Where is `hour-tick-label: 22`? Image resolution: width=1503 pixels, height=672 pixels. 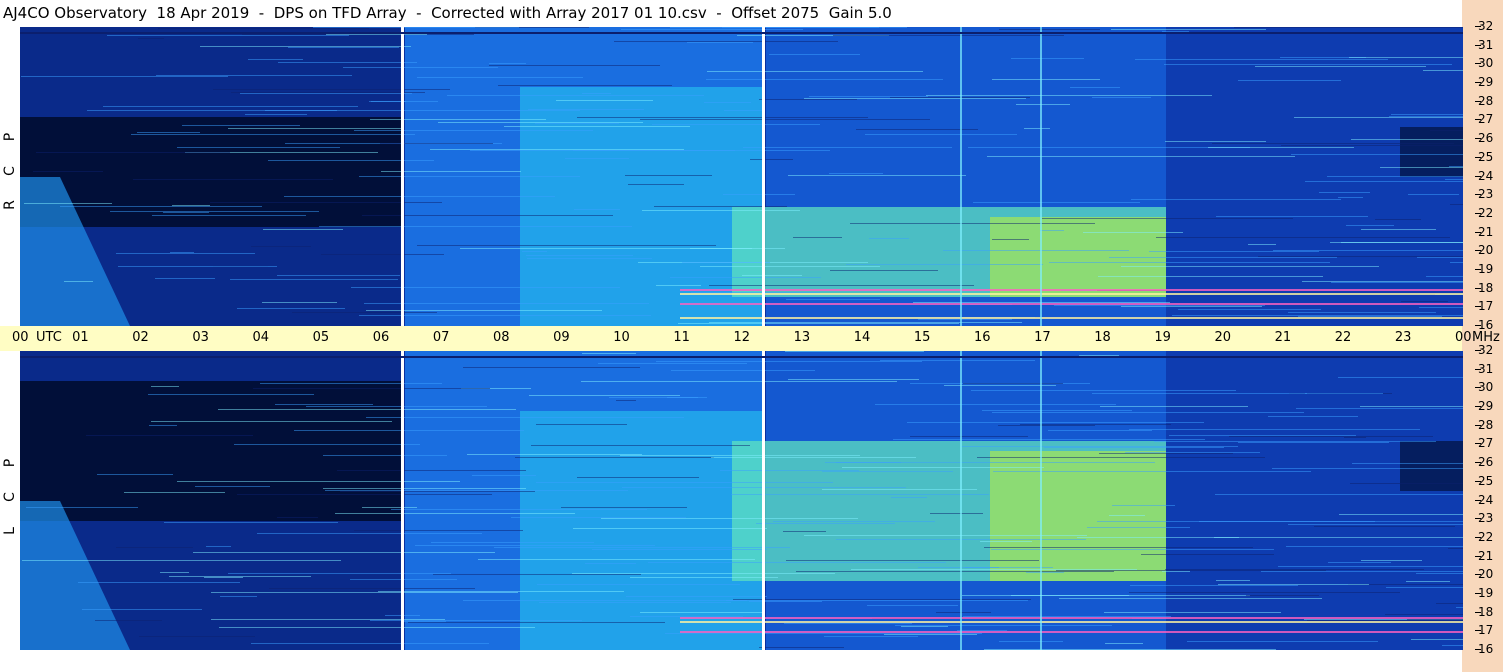
hour-tick-label: 22 is located at coordinates (1343, 337).